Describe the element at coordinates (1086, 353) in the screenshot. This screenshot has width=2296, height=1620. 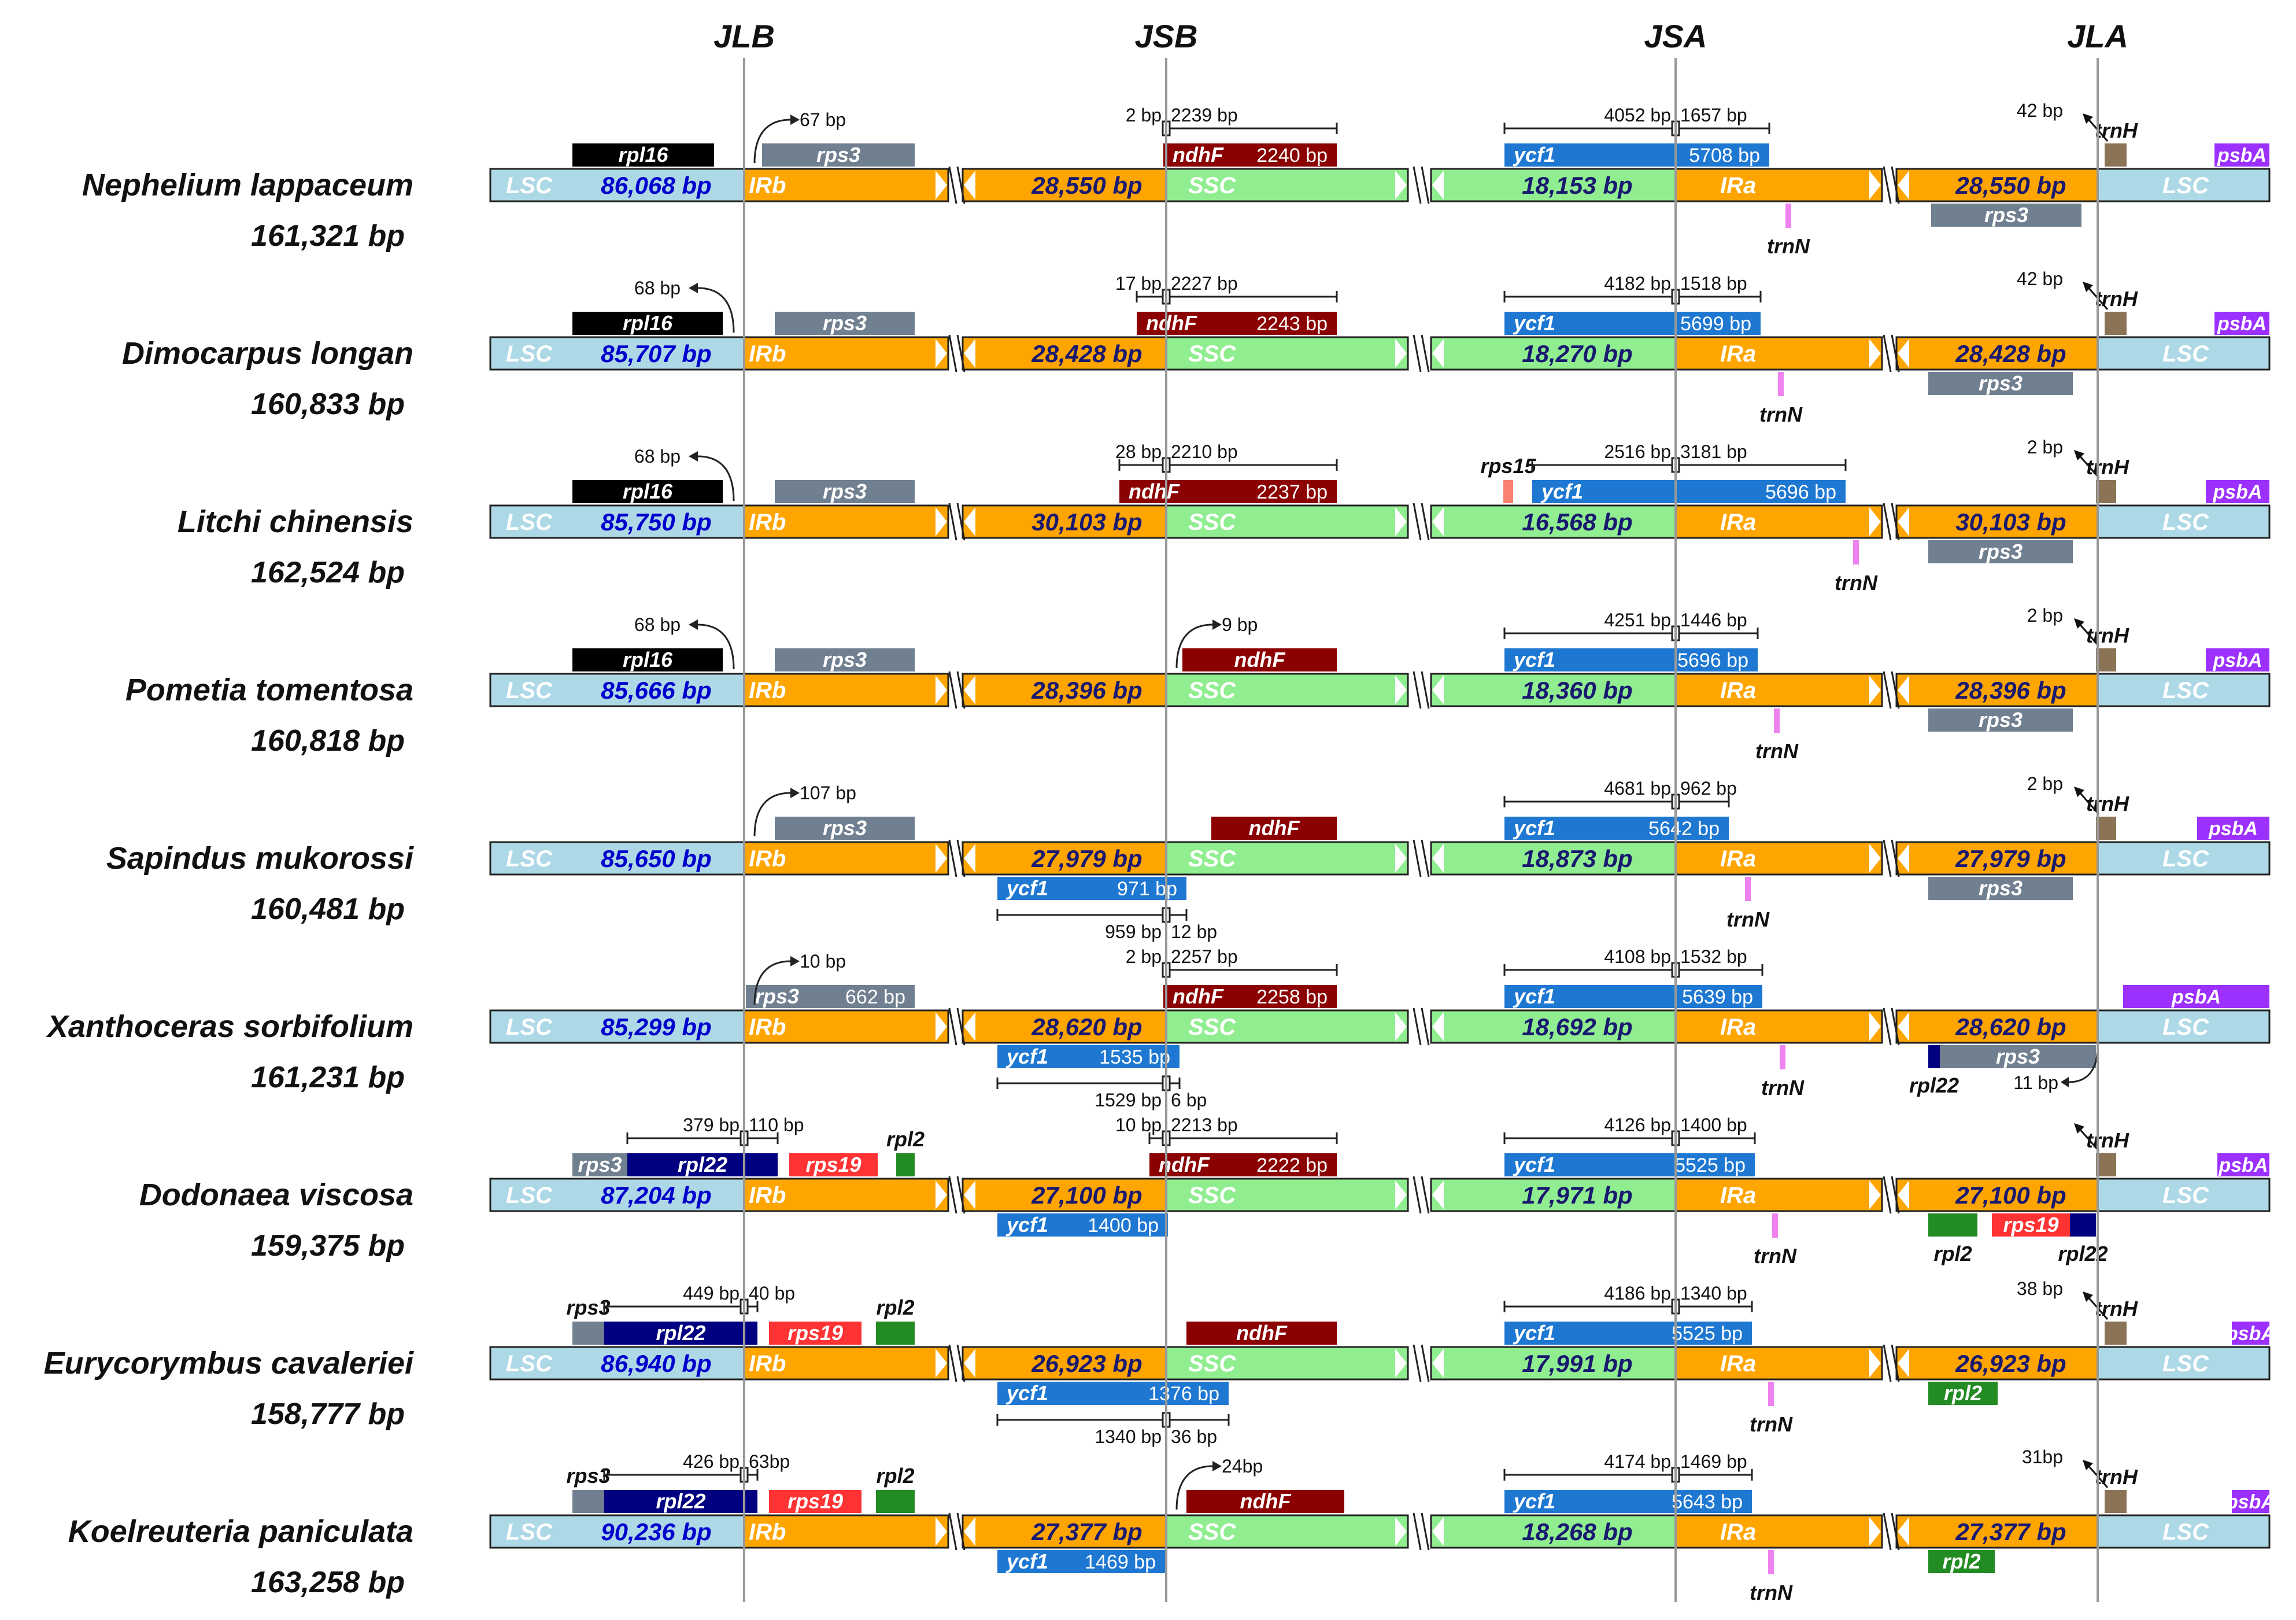
I see `irb-length: 28,428 bp` at that location.